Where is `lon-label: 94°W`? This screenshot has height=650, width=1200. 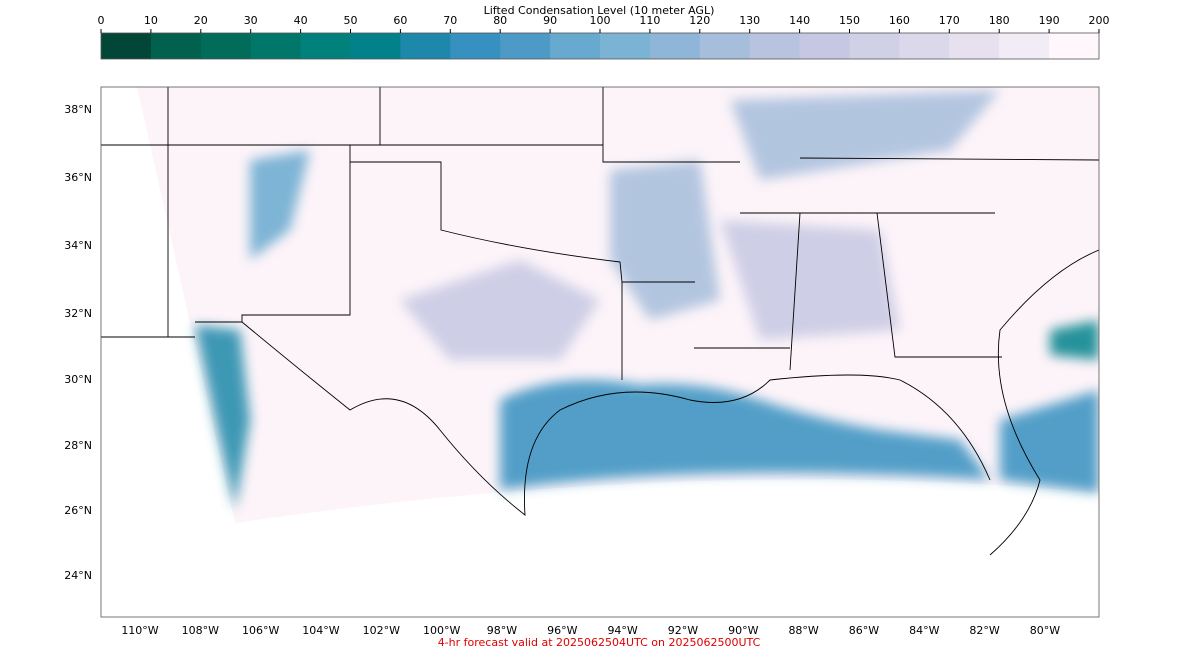
lon-label: 94°W is located at coordinates (622, 630).